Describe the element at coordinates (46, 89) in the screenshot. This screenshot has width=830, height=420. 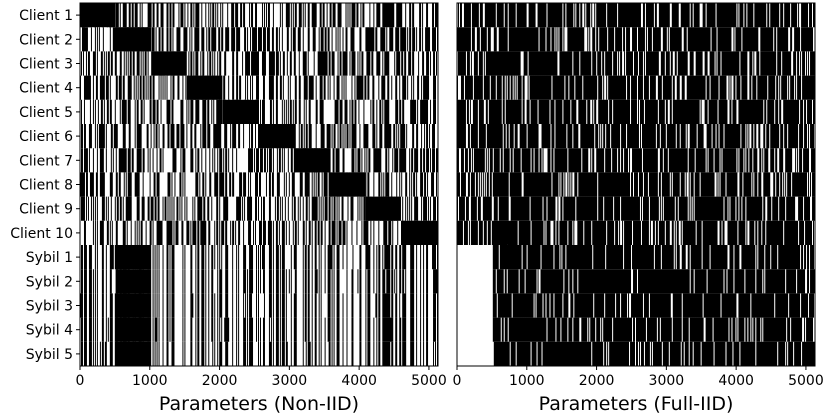
I see `row-label-client-4: Client 4` at that location.